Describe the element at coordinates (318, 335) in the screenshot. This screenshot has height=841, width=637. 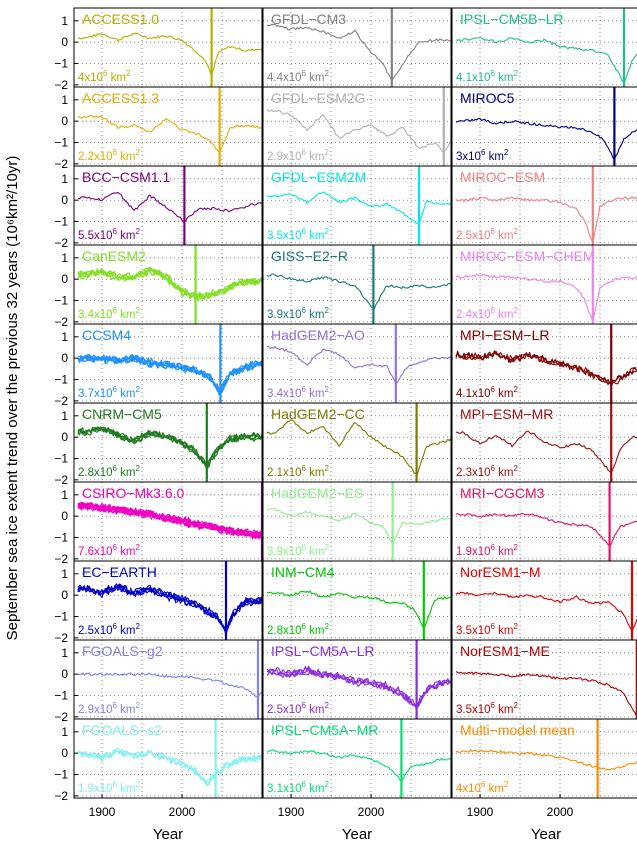
I see `panel-title: HadGEM2−AO` at that location.